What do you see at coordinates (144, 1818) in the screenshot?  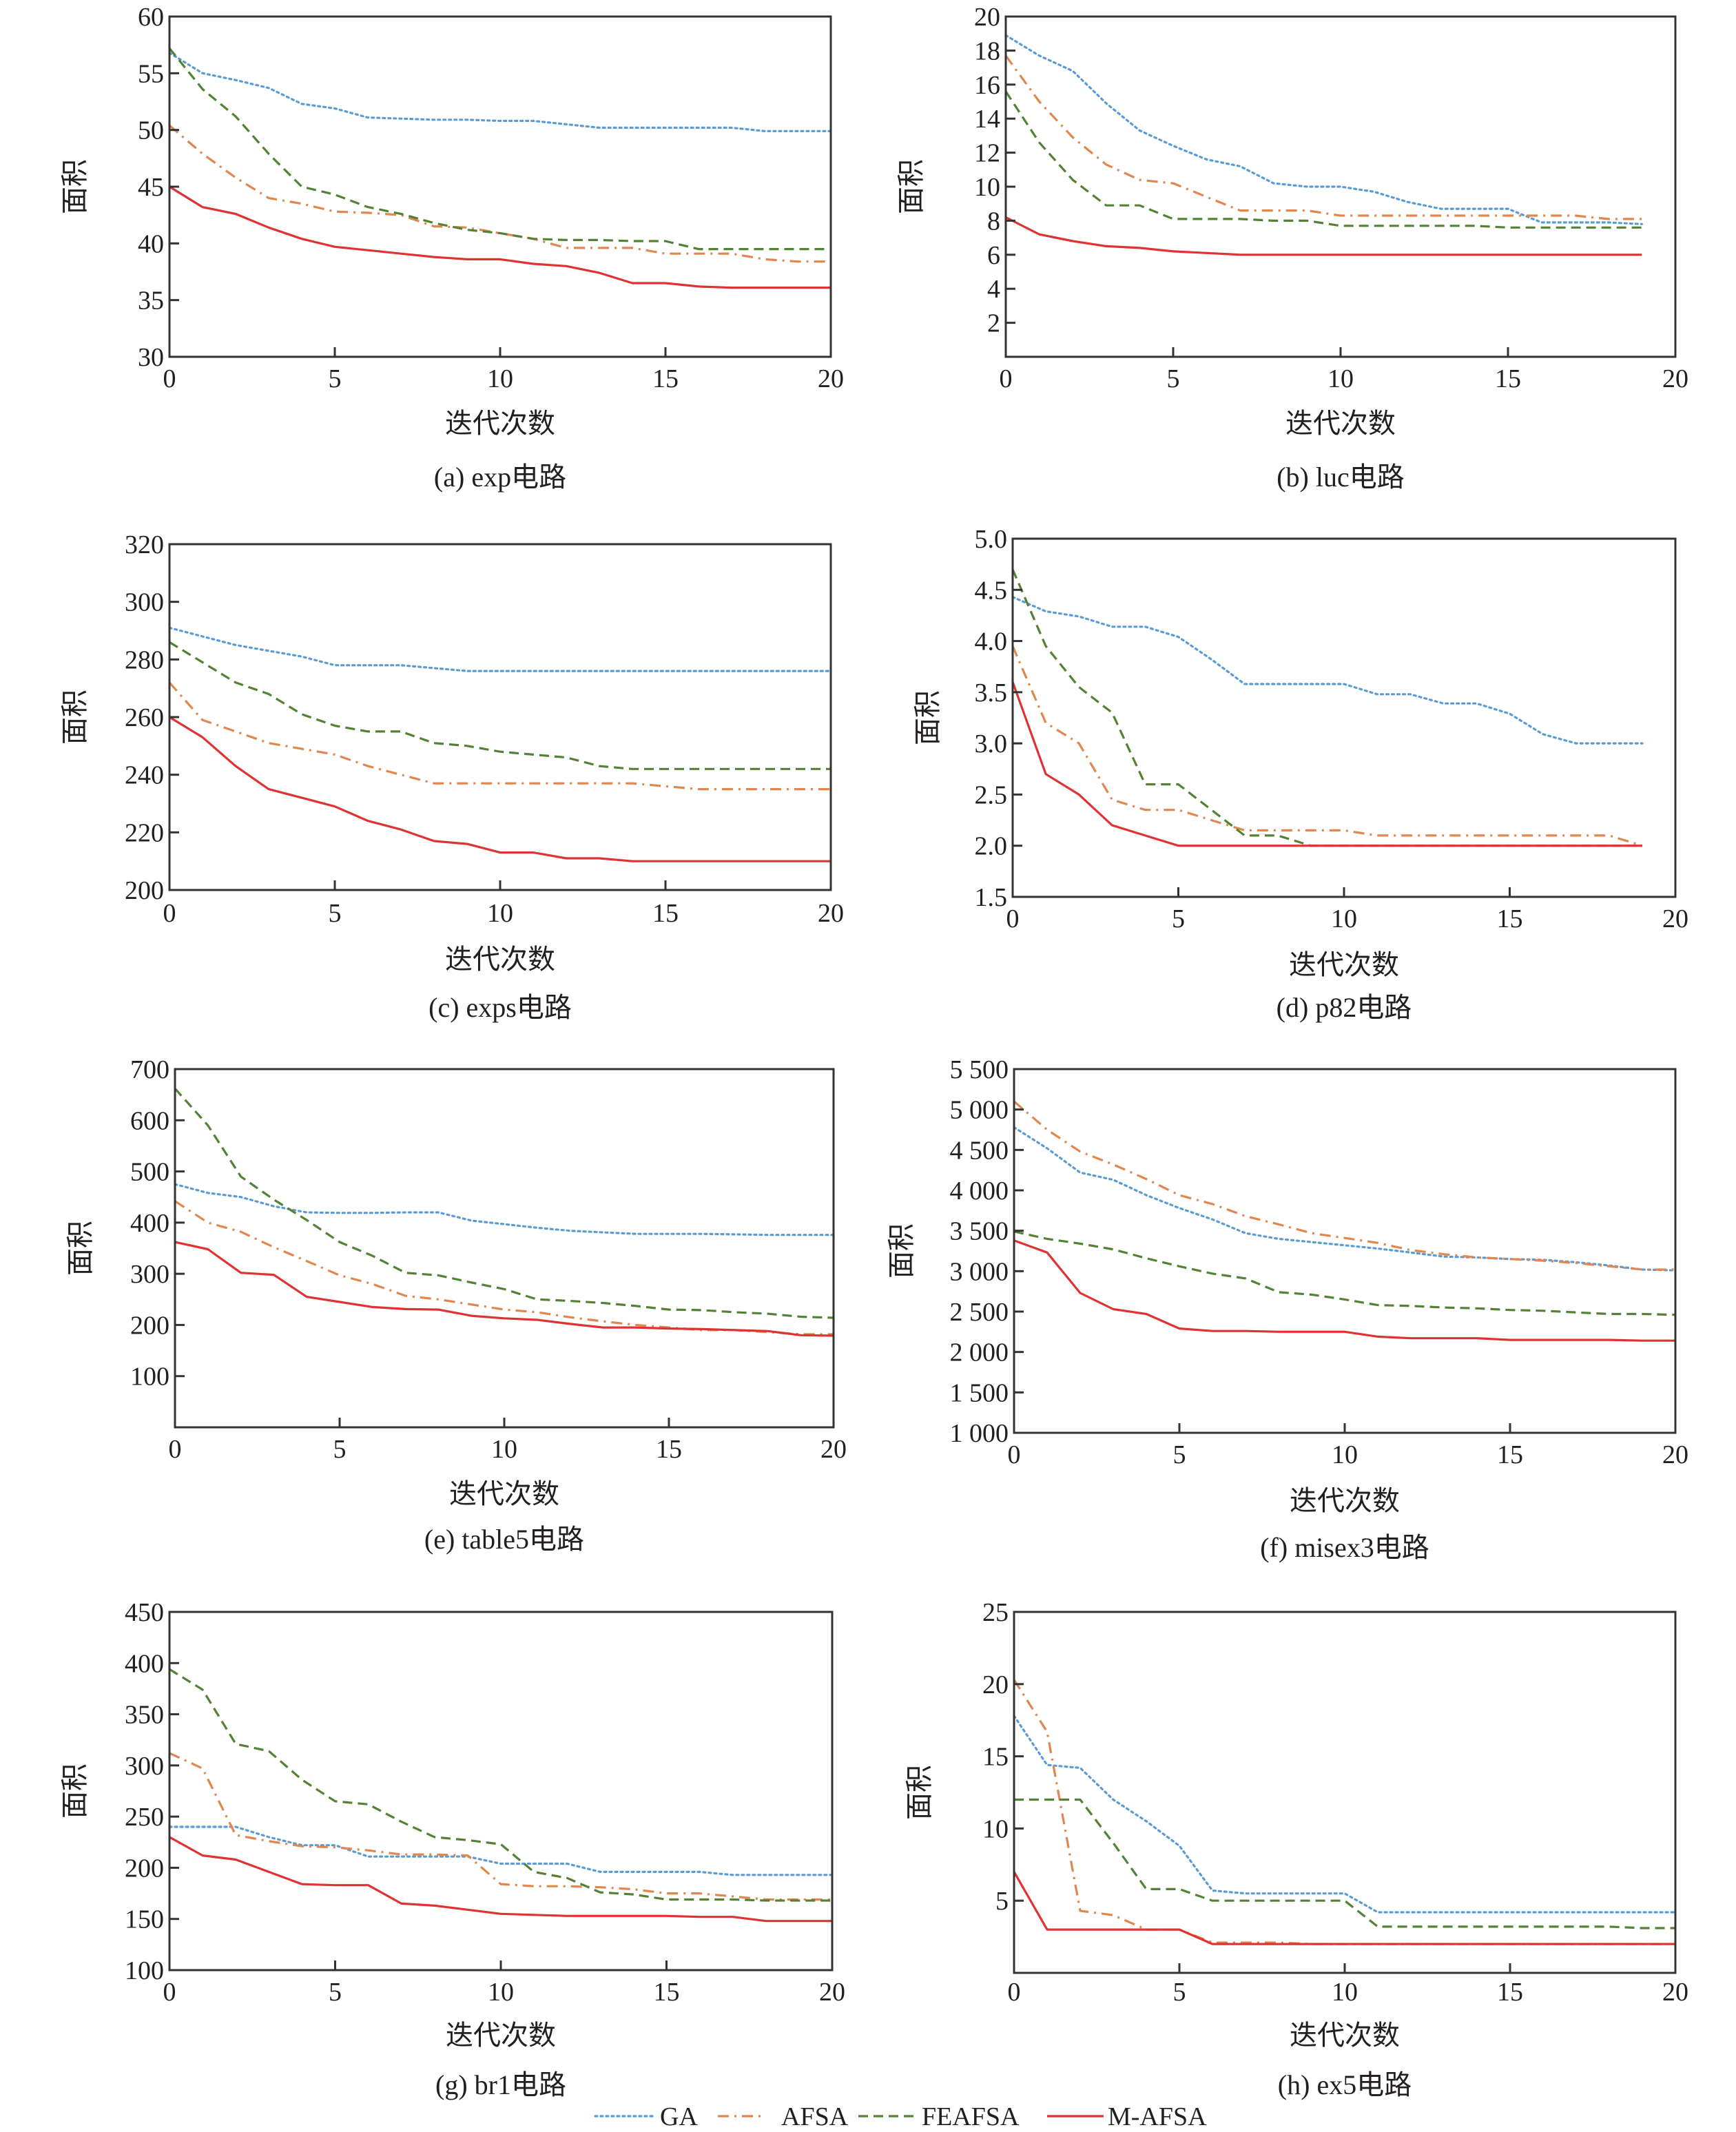 I see `y-tick-label: 250` at bounding box center [144, 1818].